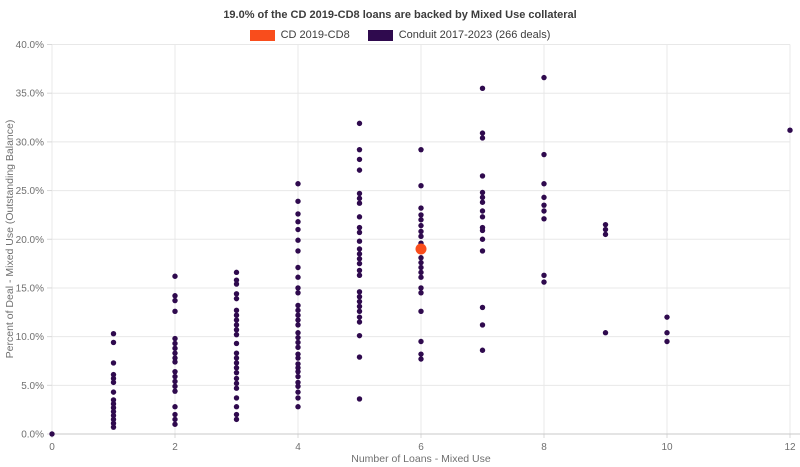 The image size is (800, 467). What do you see at coordinates (458, 35) in the screenshot?
I see `legend-item-conduit: Conduit 2017-2023 (266 deals)` at bounding box center [458, 35].